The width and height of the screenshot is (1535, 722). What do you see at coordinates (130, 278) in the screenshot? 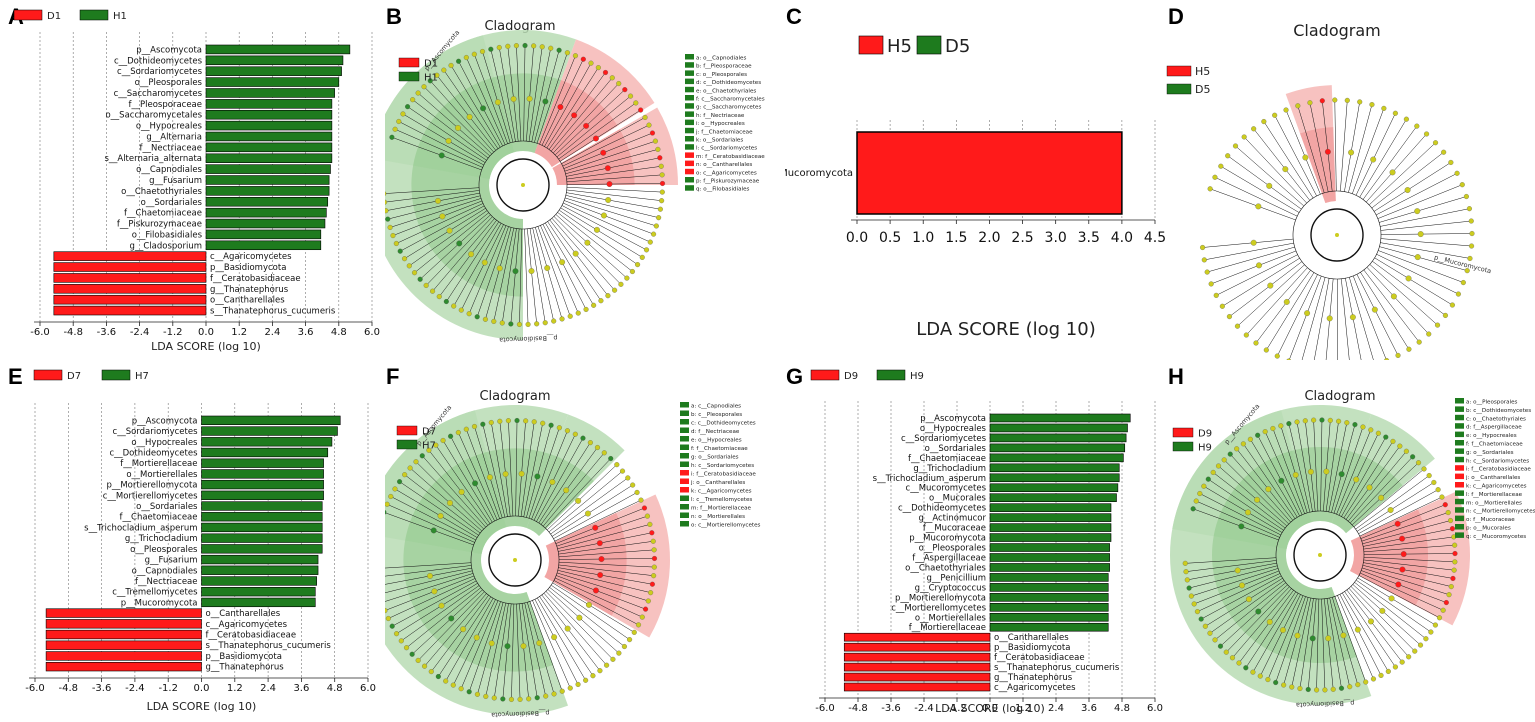
I see `bar-f-ceratobasidiaceae` at bounding box center [130, 278].